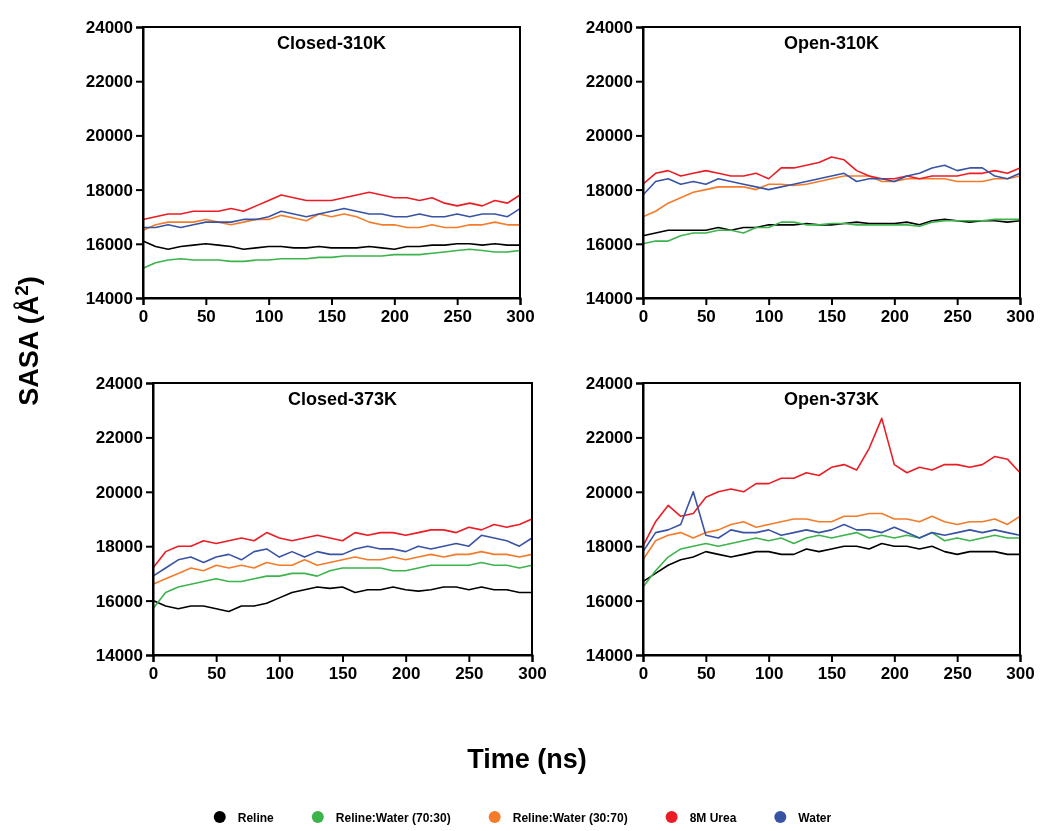 This screenshot has width=1045, height=831. Describe the element at coordinates (256, 818) in the screenshot. I see `legend-label: Reline` at that location.